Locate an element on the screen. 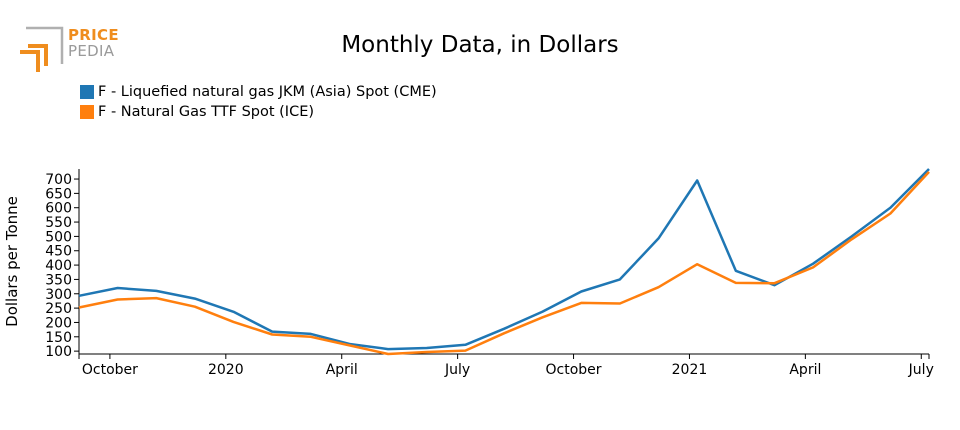 The width and height of the screenshot is (960, 430). chart-title: Monthly Data, in Dollars is located at coordinates (480, 45).